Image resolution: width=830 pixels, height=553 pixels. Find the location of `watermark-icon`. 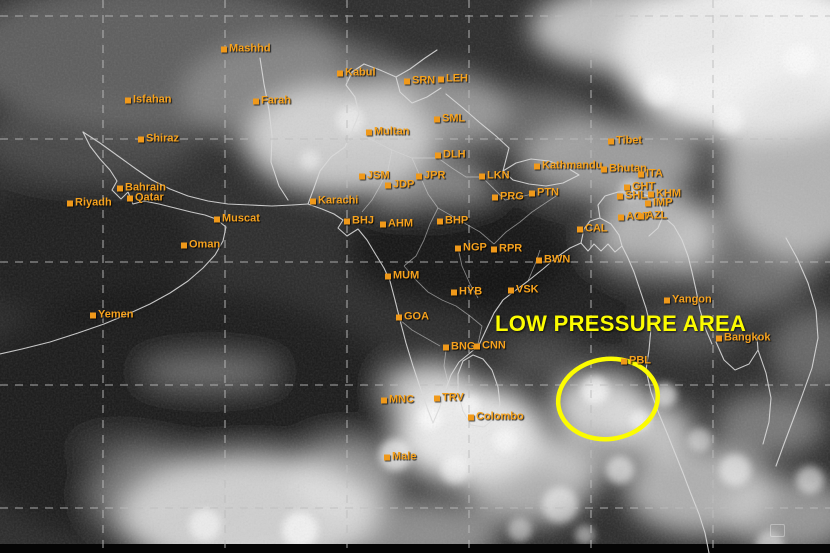

watermark-icon is located at coordinates (777, 530).